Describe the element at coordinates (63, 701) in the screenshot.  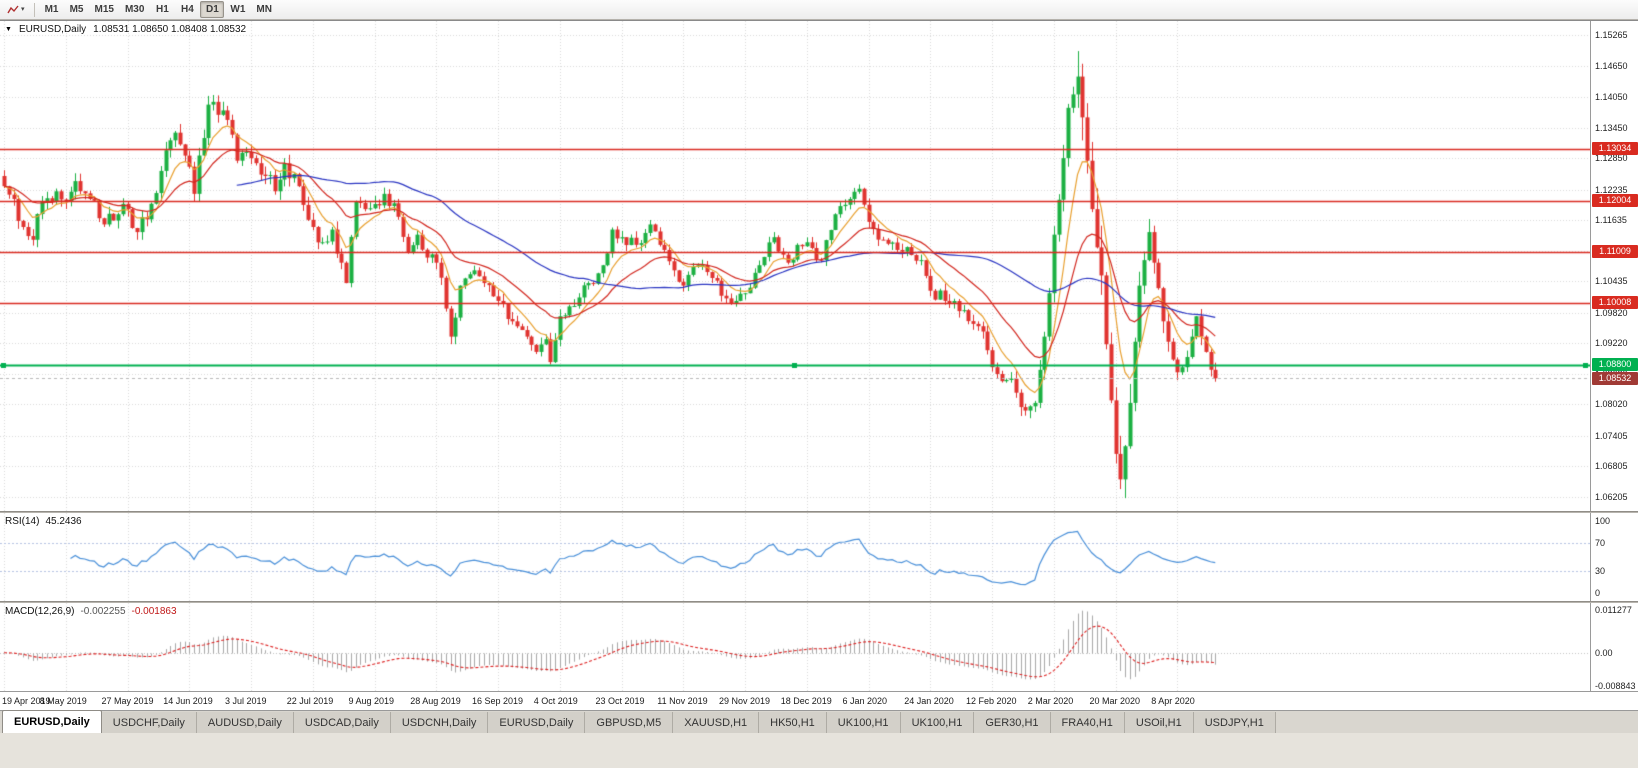
I see `time-axis-label: 8 May 2019` at that location.